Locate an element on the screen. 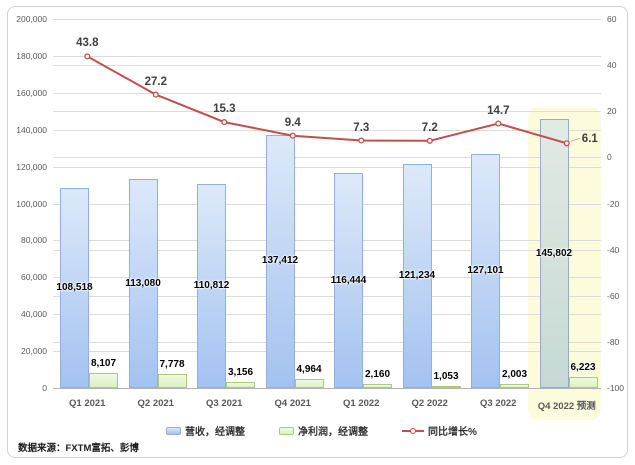 The image size is (635, 465). profit-bar-label: 8,107 is located at coordinates (103, 363).